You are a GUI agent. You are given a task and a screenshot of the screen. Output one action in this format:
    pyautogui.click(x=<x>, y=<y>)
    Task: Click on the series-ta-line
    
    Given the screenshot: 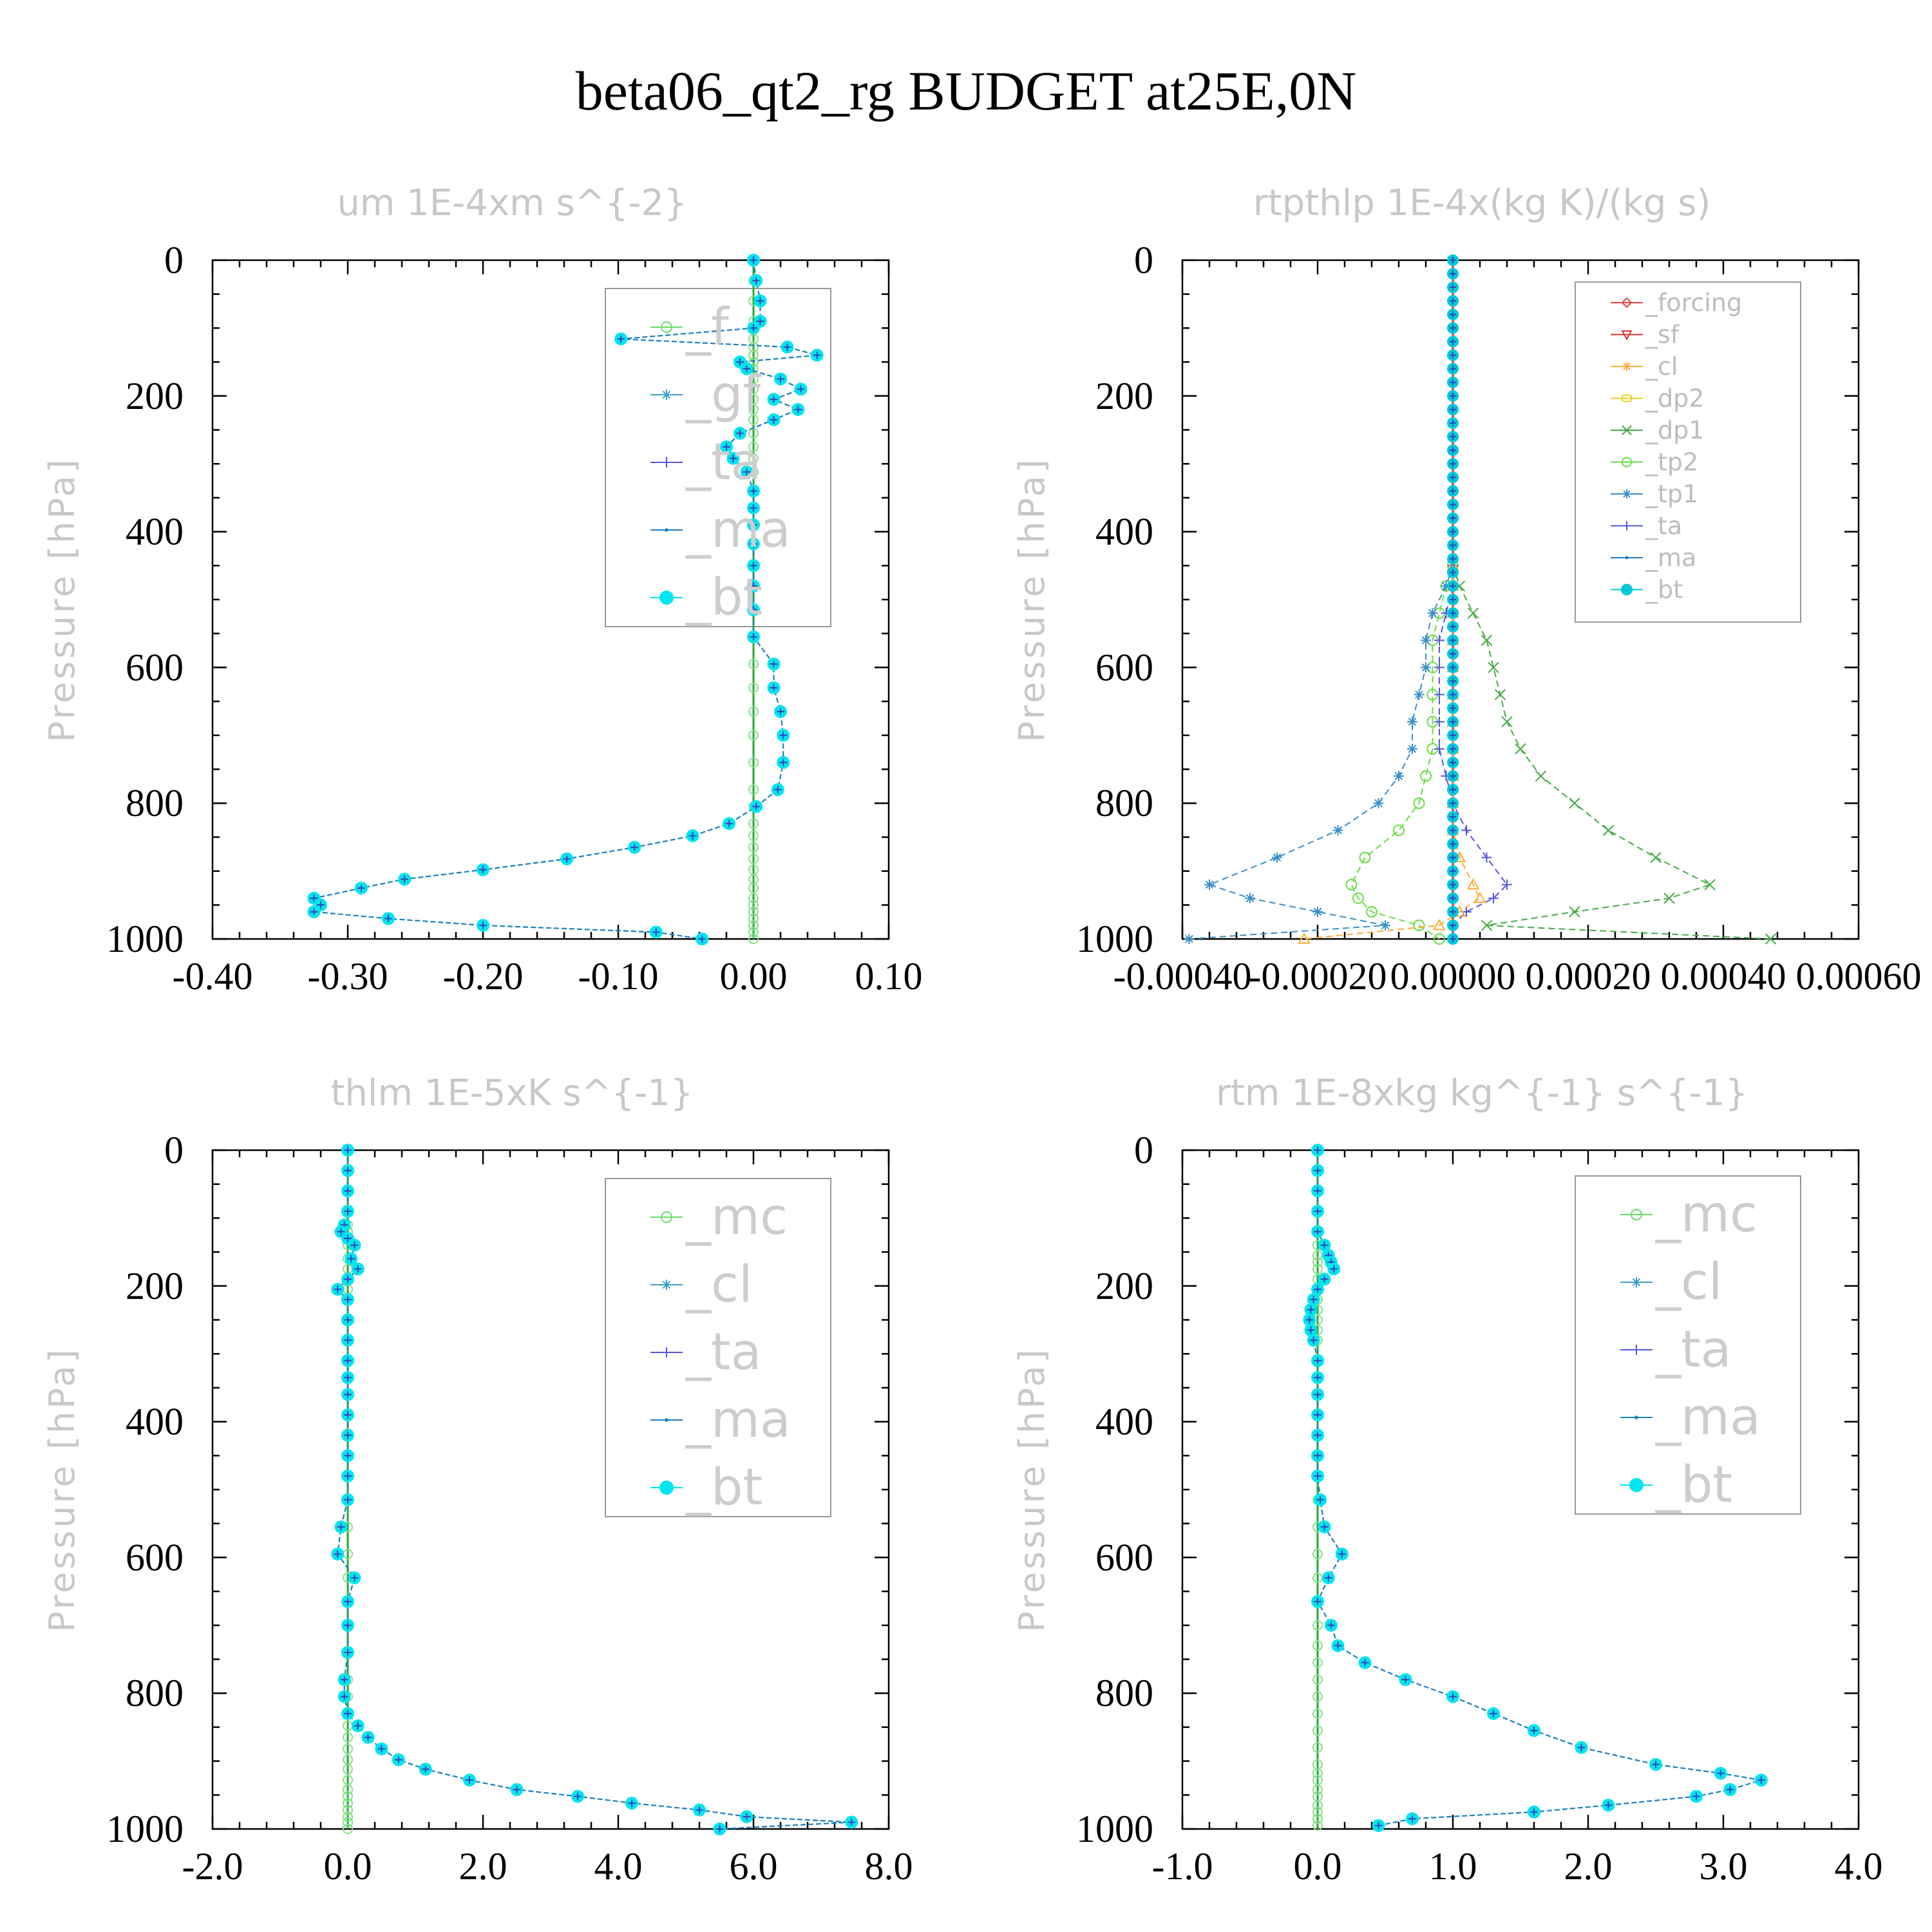 What is the action you would take?
    pyautogui.click(x=1473, y=752)
    